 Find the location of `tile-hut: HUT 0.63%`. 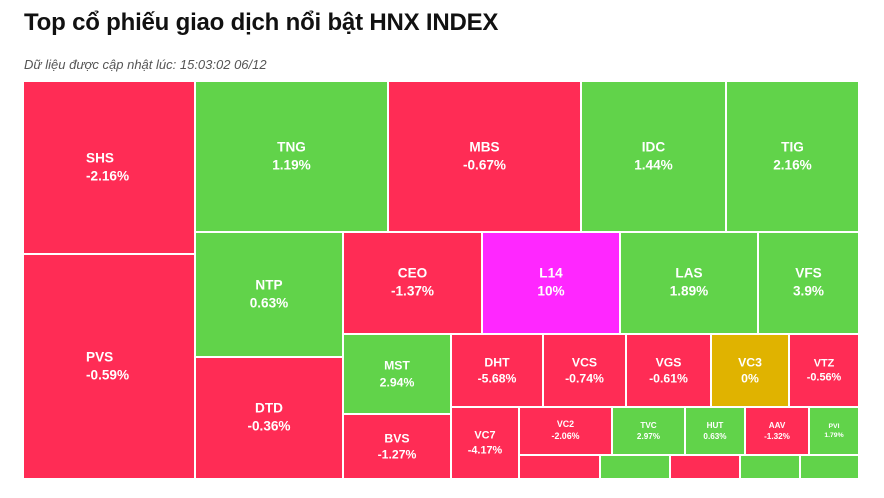

tile-hut: HUT 0.63% is located at coordinates (716, 432).